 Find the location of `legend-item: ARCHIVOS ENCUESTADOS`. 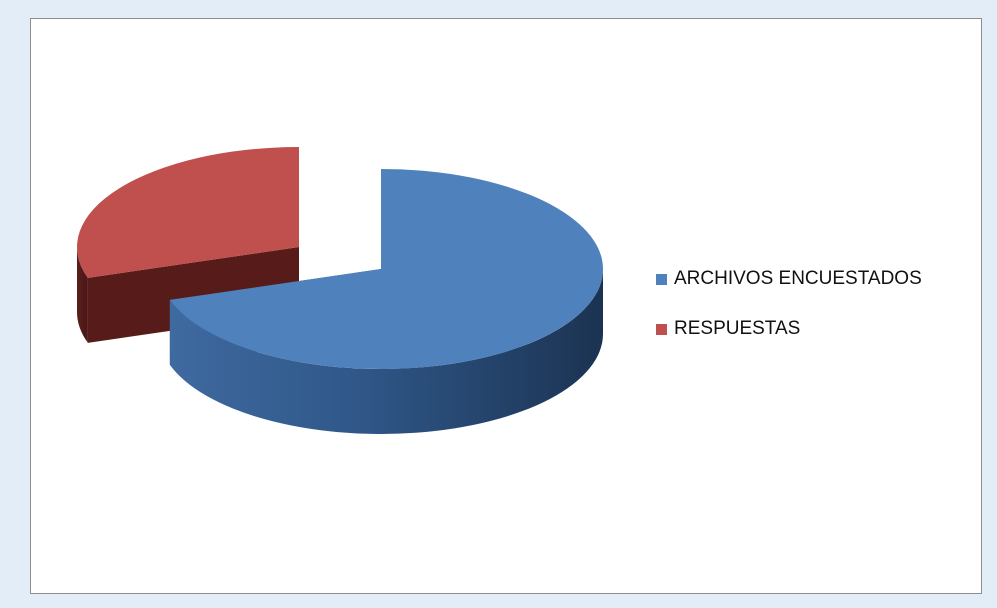

legend-item: ARCHIVOS ENCUESTADOS is located at coordinates (789, 279).